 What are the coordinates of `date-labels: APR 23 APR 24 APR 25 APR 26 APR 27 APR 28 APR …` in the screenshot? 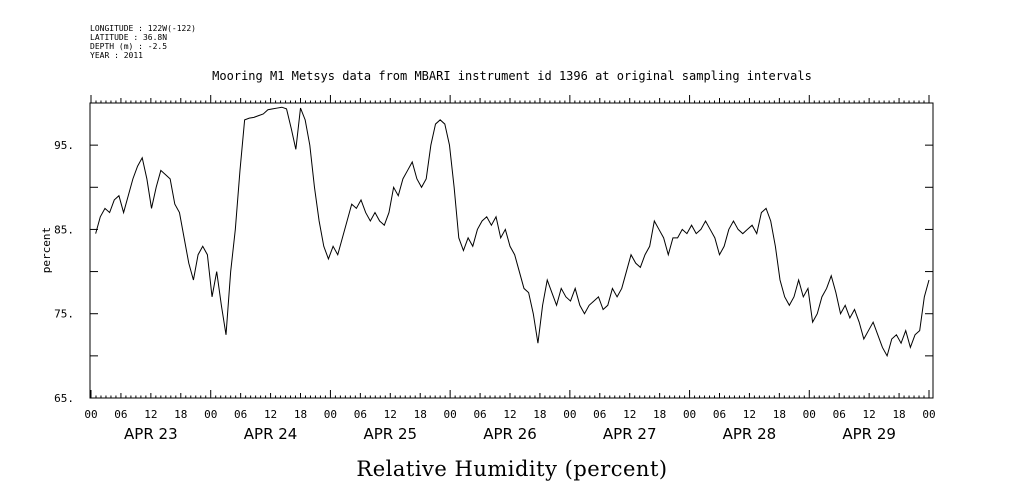 It's located at (510, 434).